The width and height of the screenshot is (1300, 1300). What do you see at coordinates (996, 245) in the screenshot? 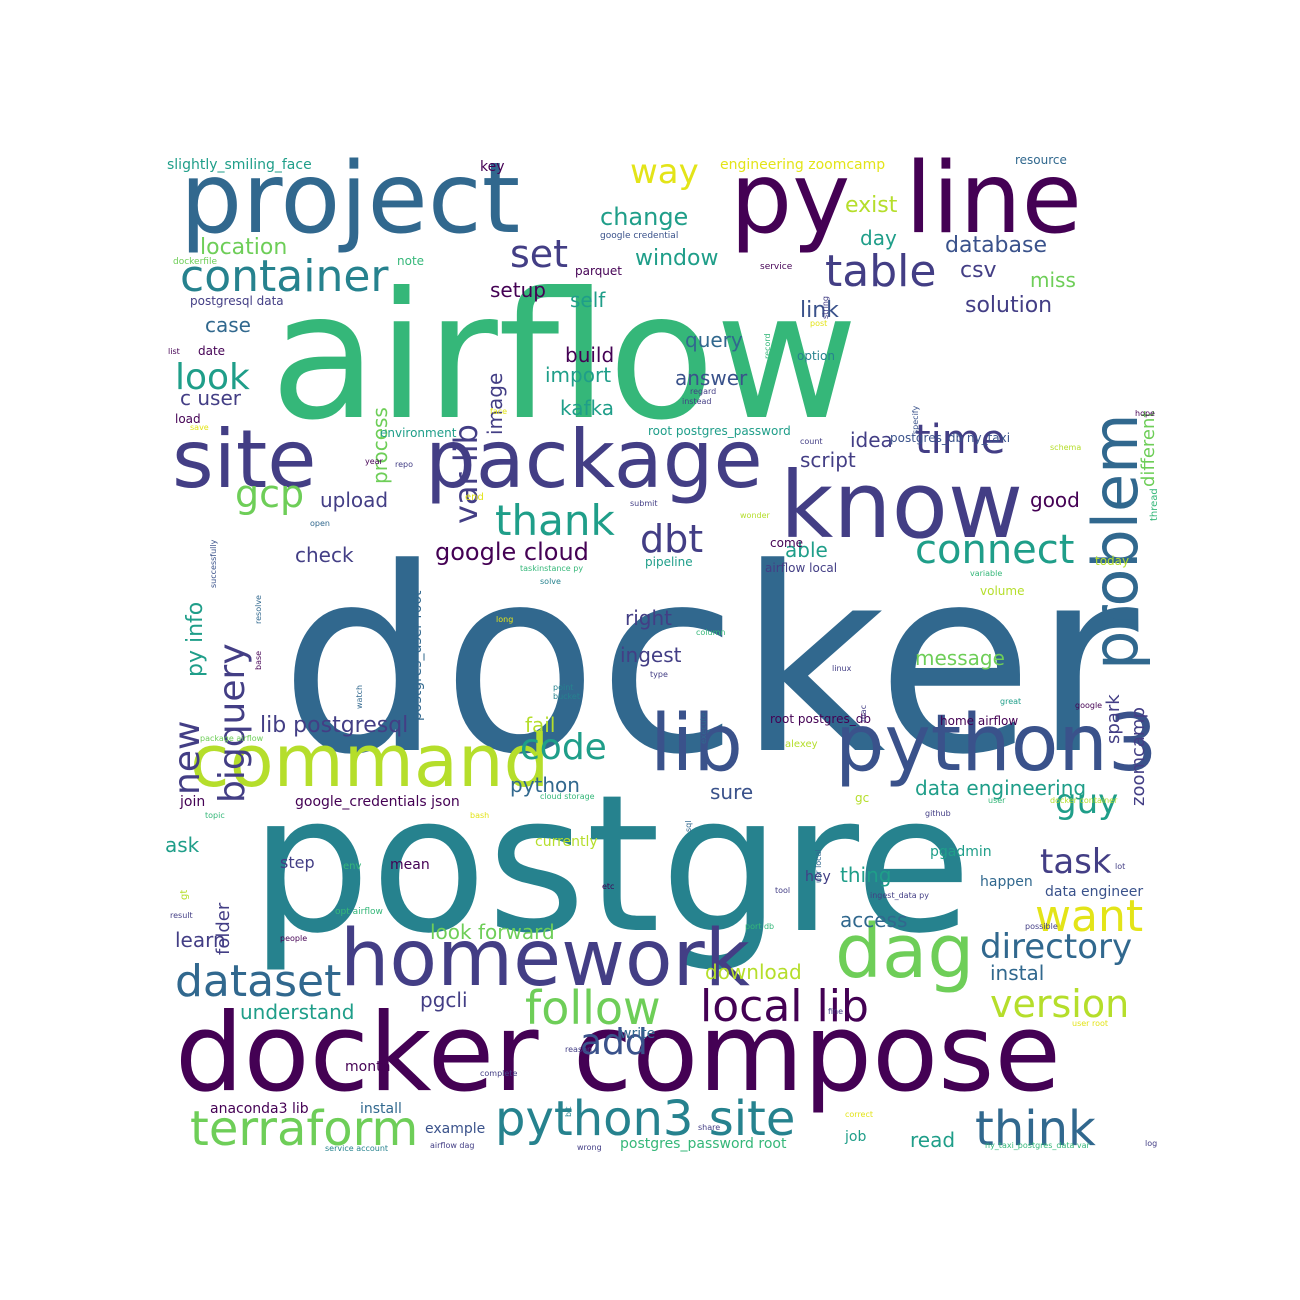
I see `word-database: database` at bounding box center [996, 245].